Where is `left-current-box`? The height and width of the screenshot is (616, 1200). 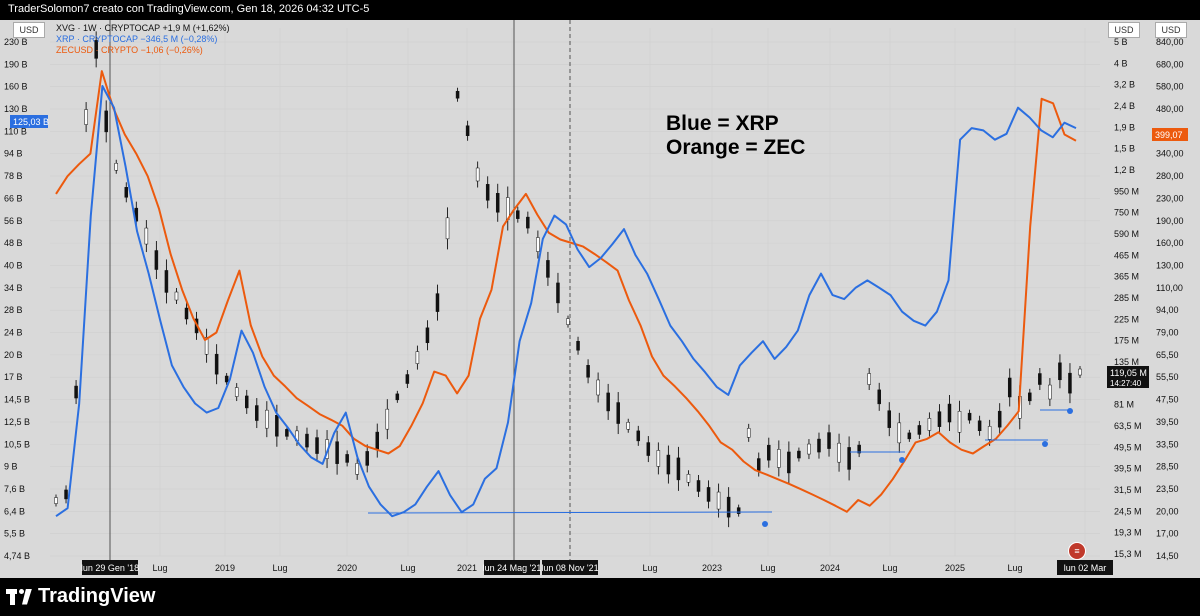 left-current-box is located at coordinates (29, 121).